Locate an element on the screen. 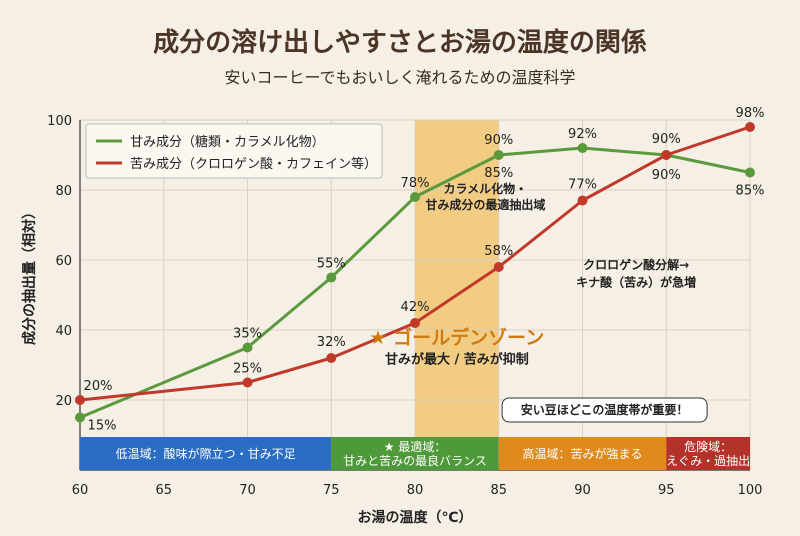  x-tick-label: 85 is located at coordinates (498, 490).